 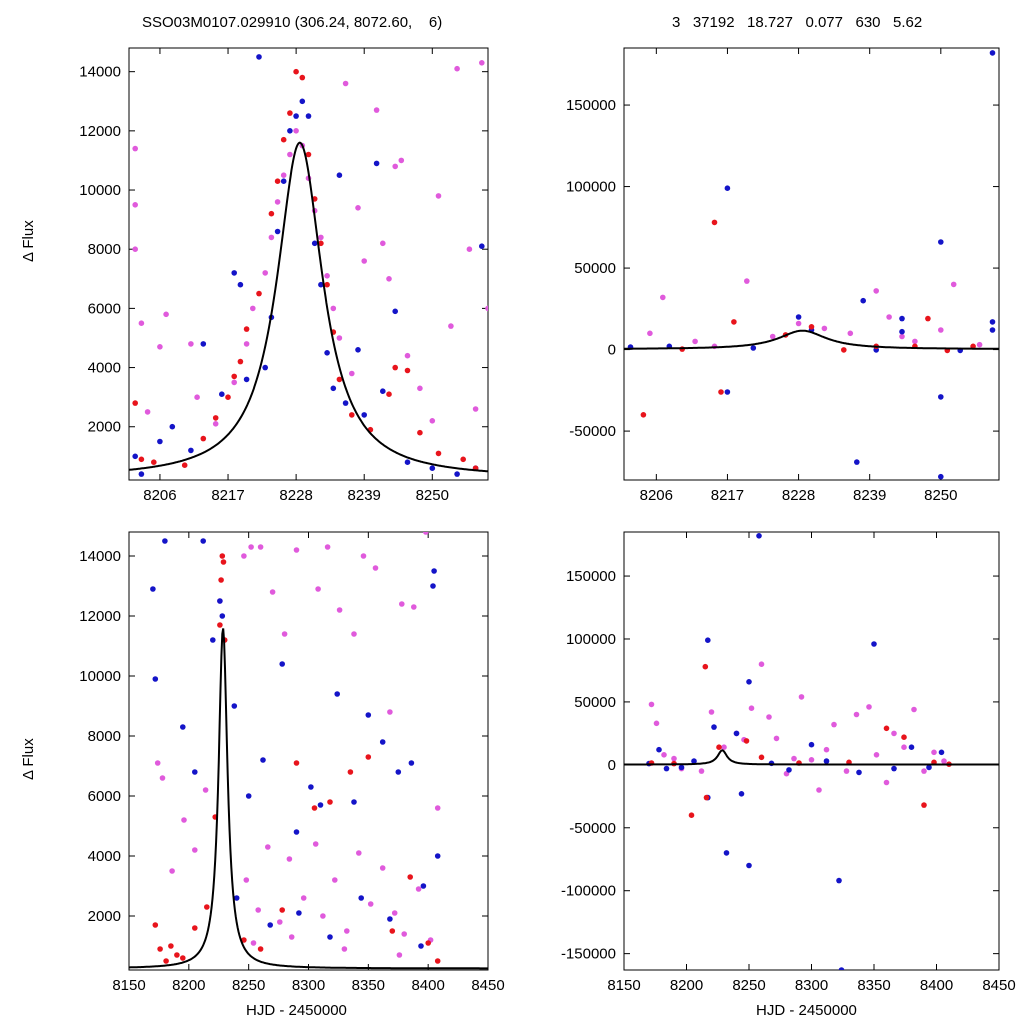 I want to click on x-tick-label: 8300, so click(x=811, y=985).